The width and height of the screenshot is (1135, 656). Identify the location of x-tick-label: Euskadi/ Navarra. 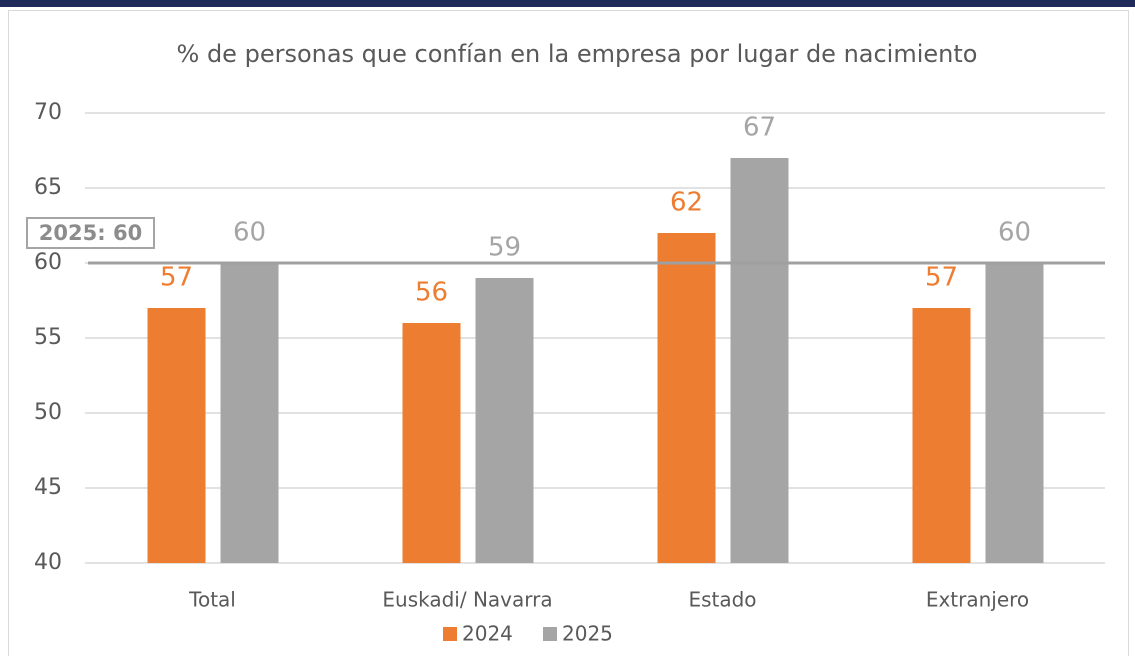
(467, 600).